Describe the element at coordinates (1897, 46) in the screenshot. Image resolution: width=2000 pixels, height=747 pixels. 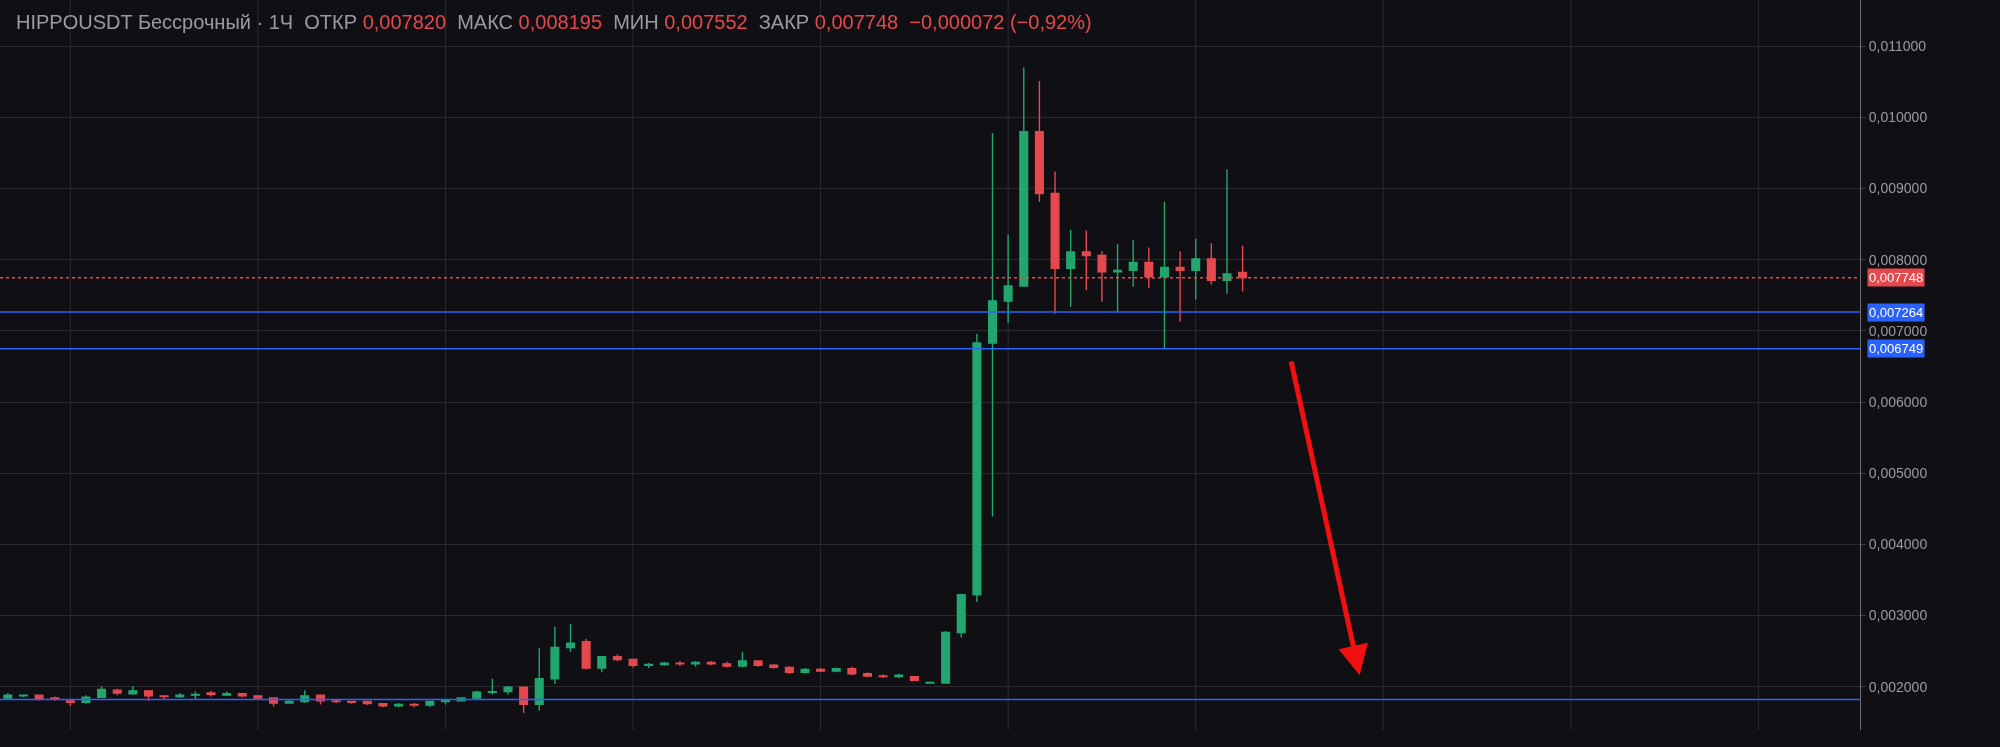
I see `y-tick-label: 0,011000` at that location.